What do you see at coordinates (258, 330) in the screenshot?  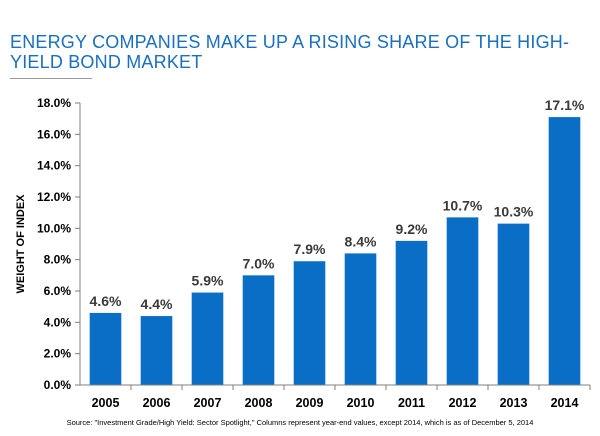 I see `bar-2008` at bounding box center [258, 330].